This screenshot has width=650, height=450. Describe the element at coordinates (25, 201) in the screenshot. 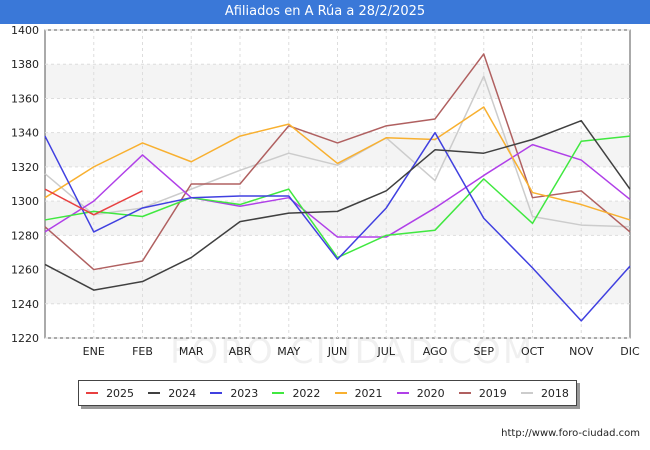

I see `y-tick-label: 1300` at that location.